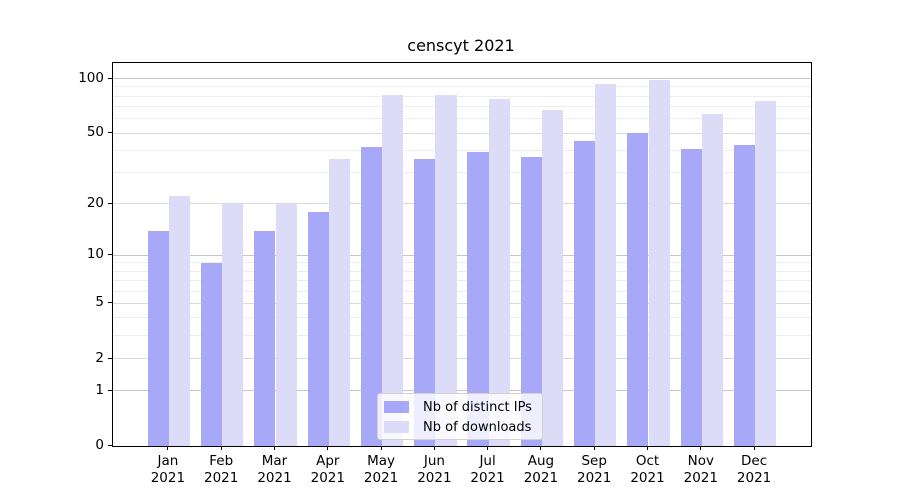  What do you see at coordinates (754, 477) in the screenshot?
I see `x-tick-label-year-dec: 2021` at bounding box center [754, 477].